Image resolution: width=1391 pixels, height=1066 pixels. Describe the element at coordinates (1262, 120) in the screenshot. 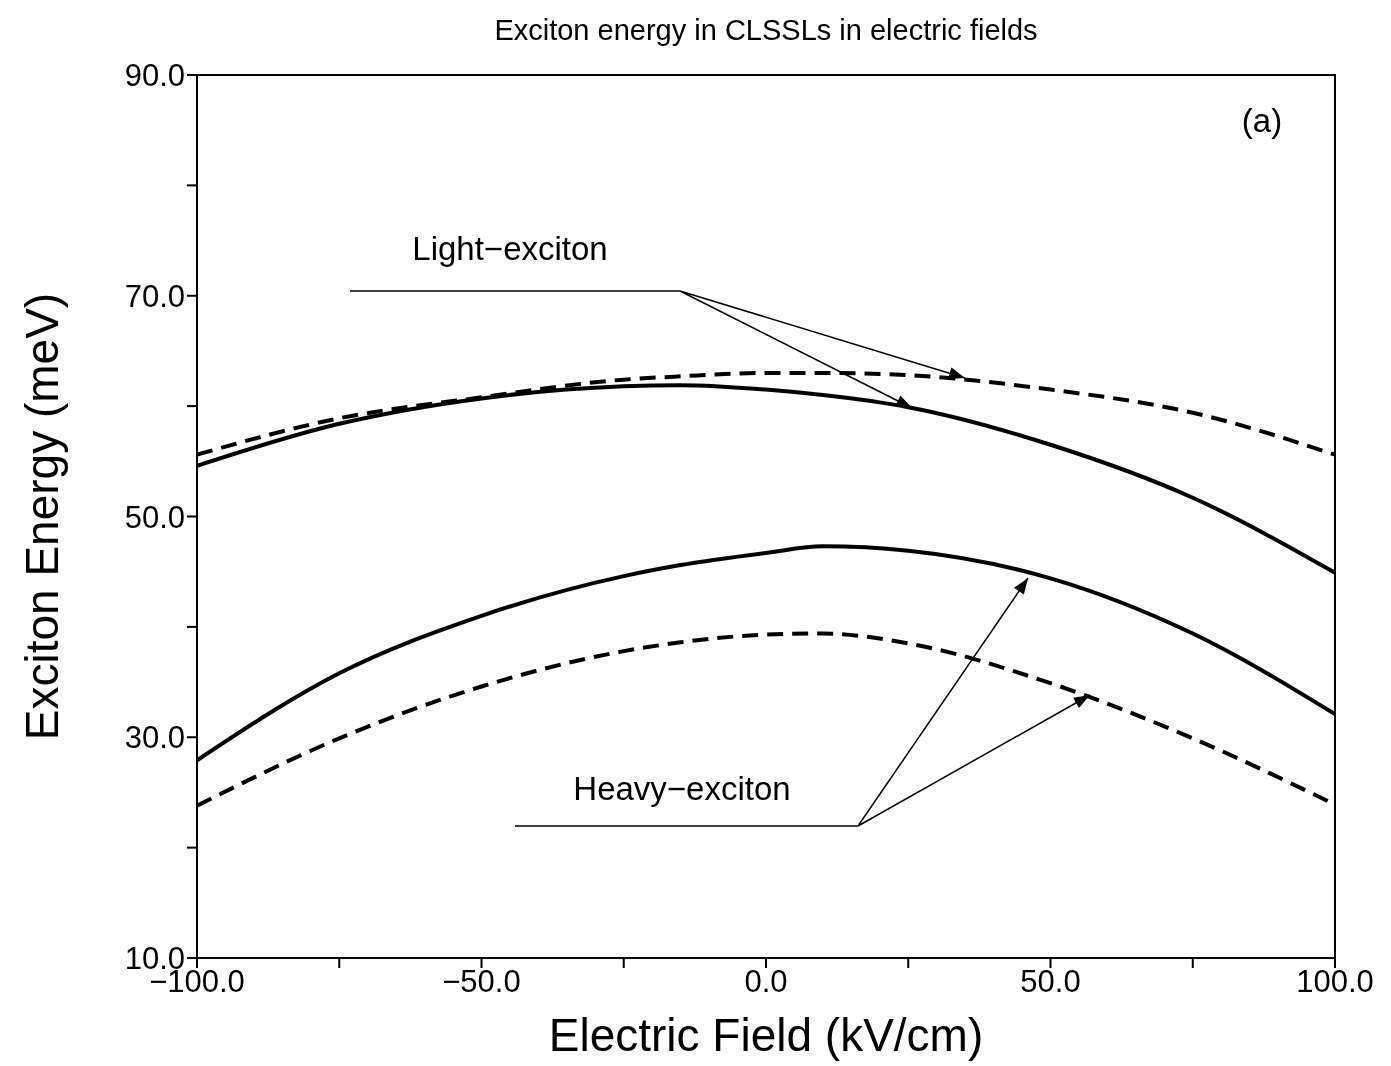

I see `annotation: (a)` at that location.